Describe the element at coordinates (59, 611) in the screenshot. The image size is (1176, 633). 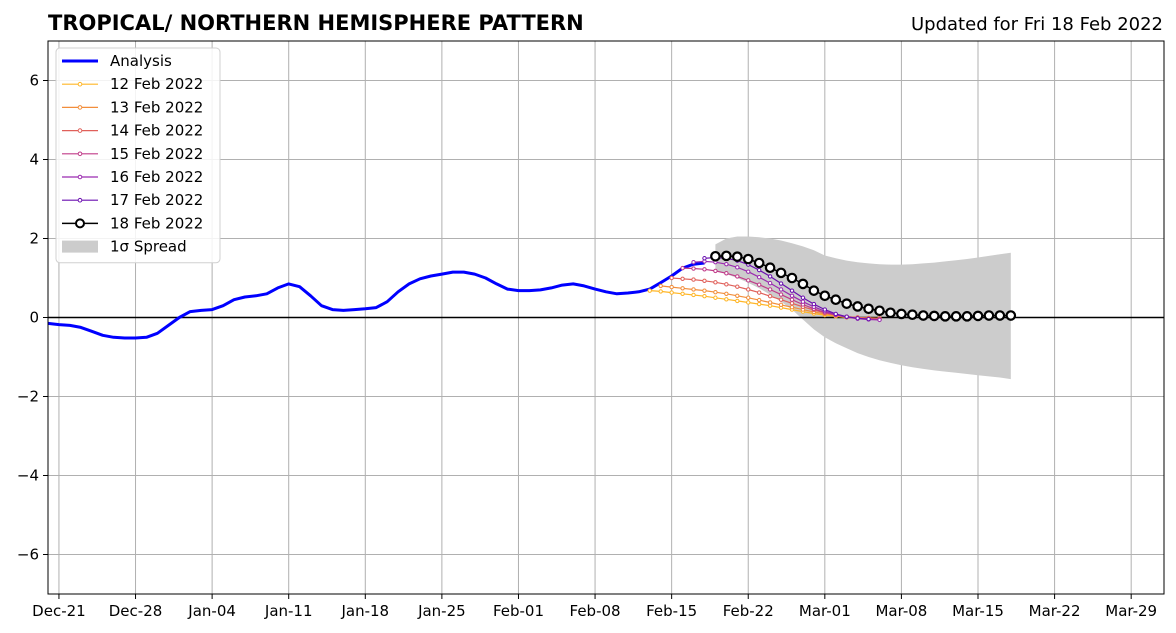
I see `x-tick-label: Dec-21` at that location.